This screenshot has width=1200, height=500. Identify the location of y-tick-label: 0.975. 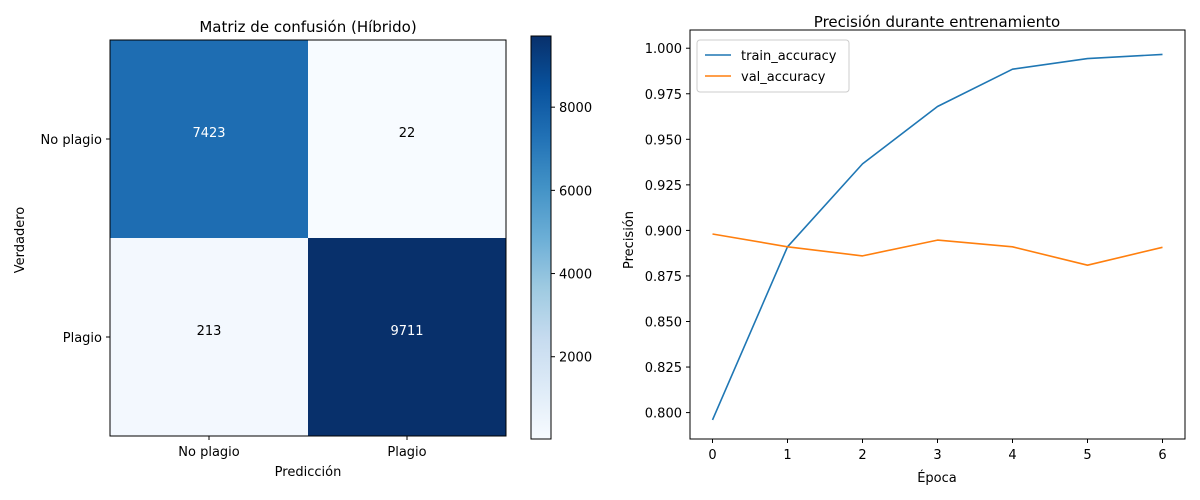
(663, 95).